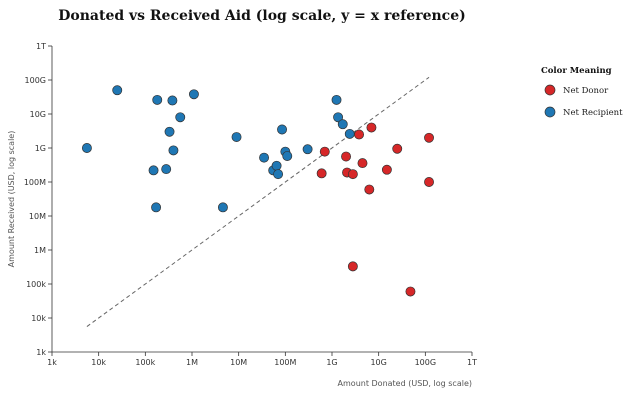 This screenshot has height=400, width=640. Describe the element at coordinates (38, 199) in the screenshot. I see `y-axis-ticks: 1k 10k 100k 1M 10M 100M 1G 10G 100G 1T` at that location.